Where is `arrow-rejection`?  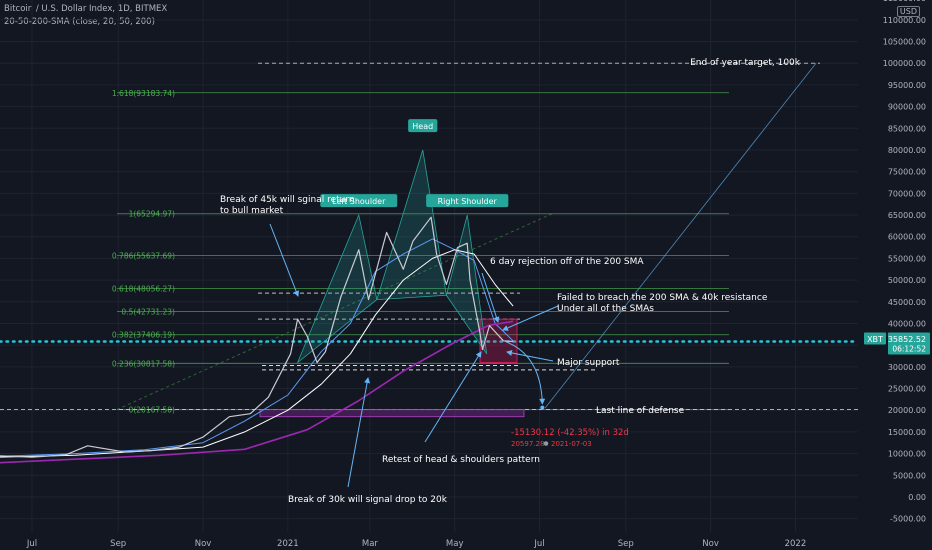 arrow-rejection is located at coordinates (490, 297).